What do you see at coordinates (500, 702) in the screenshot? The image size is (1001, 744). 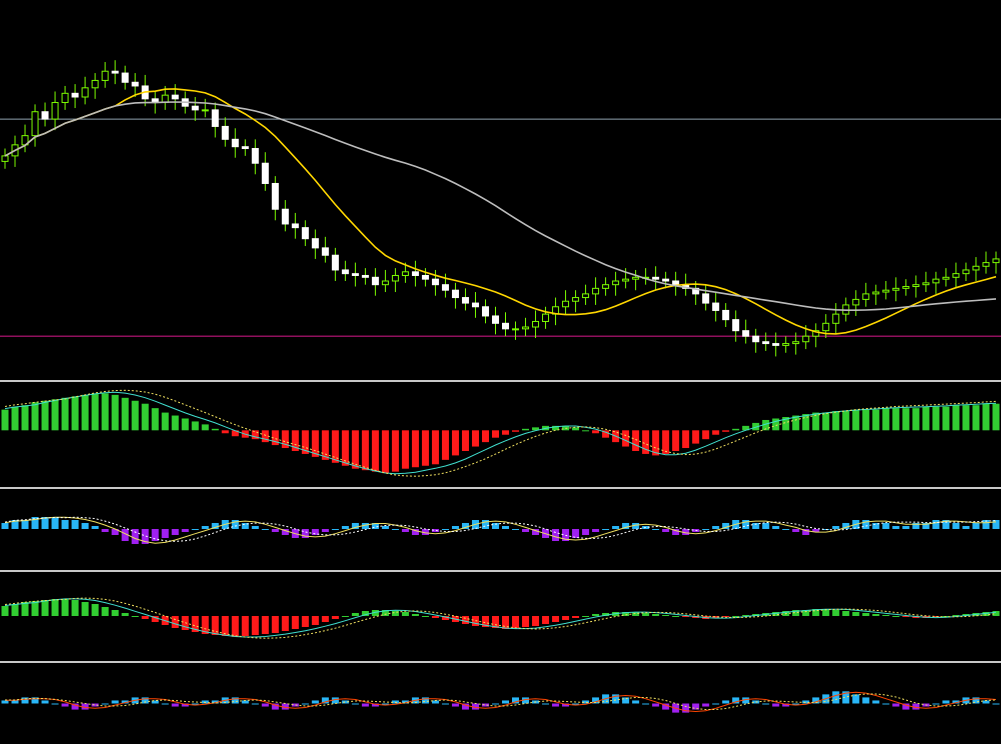 I see `volume-oscillator-panel` at bounding box center [500, 702].